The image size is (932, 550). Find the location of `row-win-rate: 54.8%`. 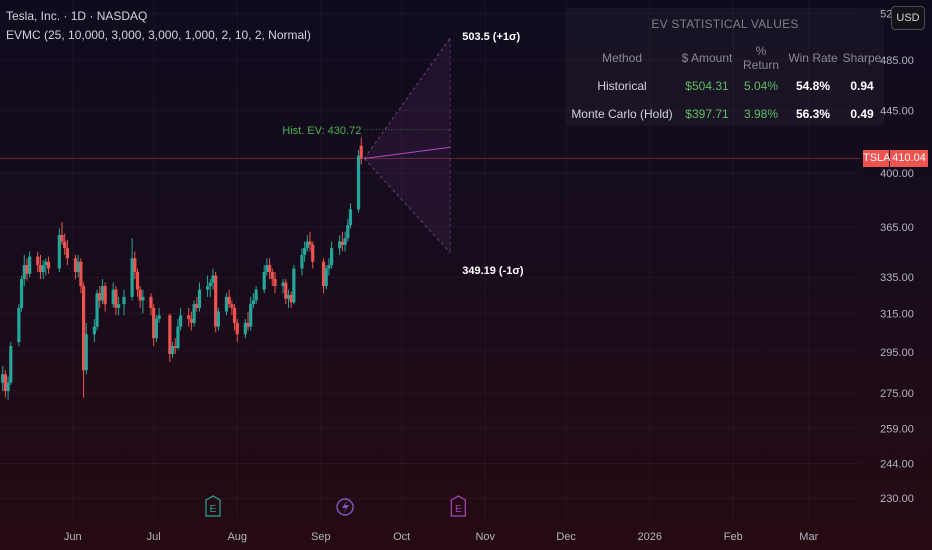

row-win-rate: 54.8% is located at coordinates (813, 86).